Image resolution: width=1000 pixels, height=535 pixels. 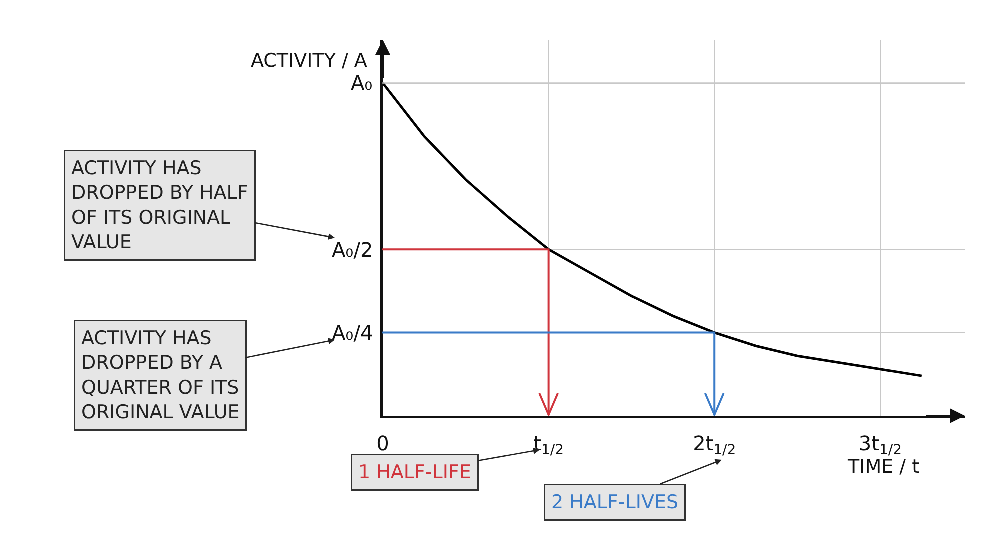 What do you see at coordinates (161, 376) in the screenshot?
I see `text: ACTIVITY HAS DROPPED BY A QUARTER OF ITS ORIGINAL VALUE` at bounding box center [161, 376].